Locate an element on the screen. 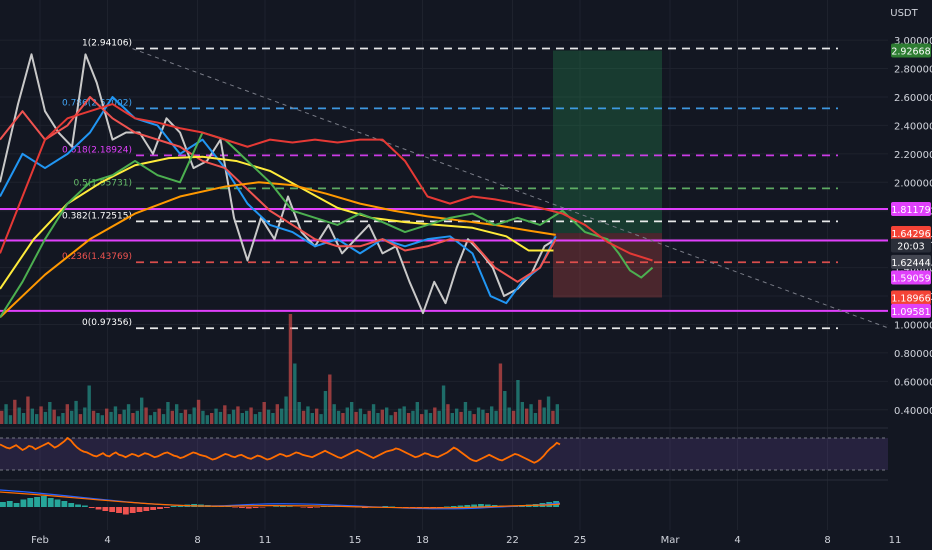 The image size is (932, 550). fib-level-label: 0.236(1.43769) is located at coordinates (97, 257).